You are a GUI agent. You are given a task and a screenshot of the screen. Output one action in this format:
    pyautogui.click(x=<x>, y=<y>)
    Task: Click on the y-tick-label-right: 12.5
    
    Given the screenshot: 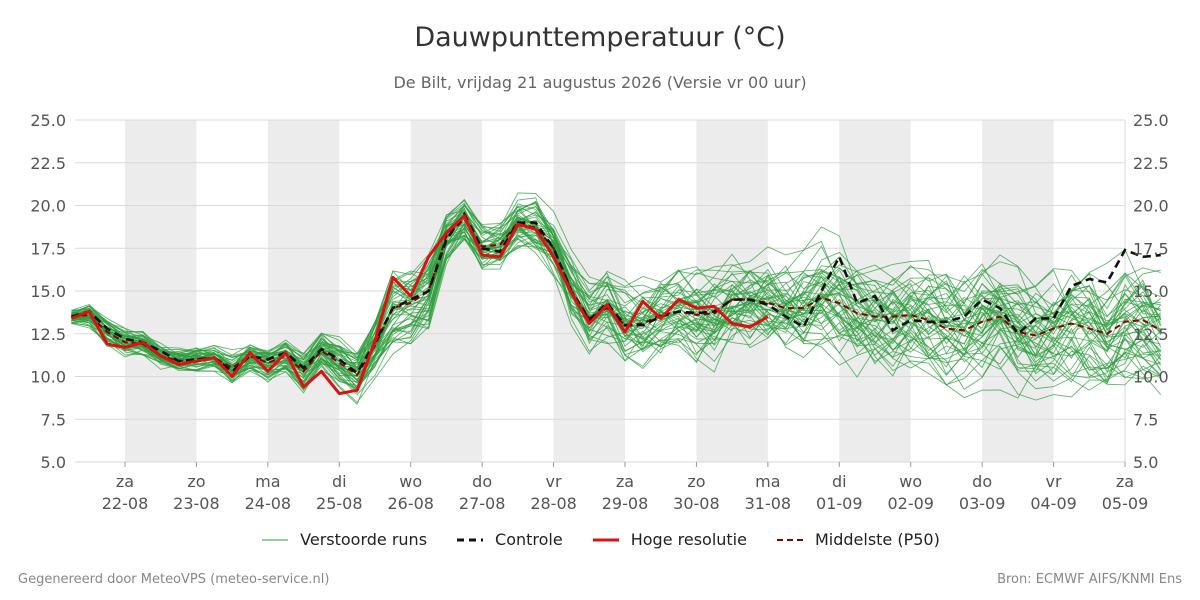 What is the action you would take?
    pyautogui.click(x=1151, y=334)
    